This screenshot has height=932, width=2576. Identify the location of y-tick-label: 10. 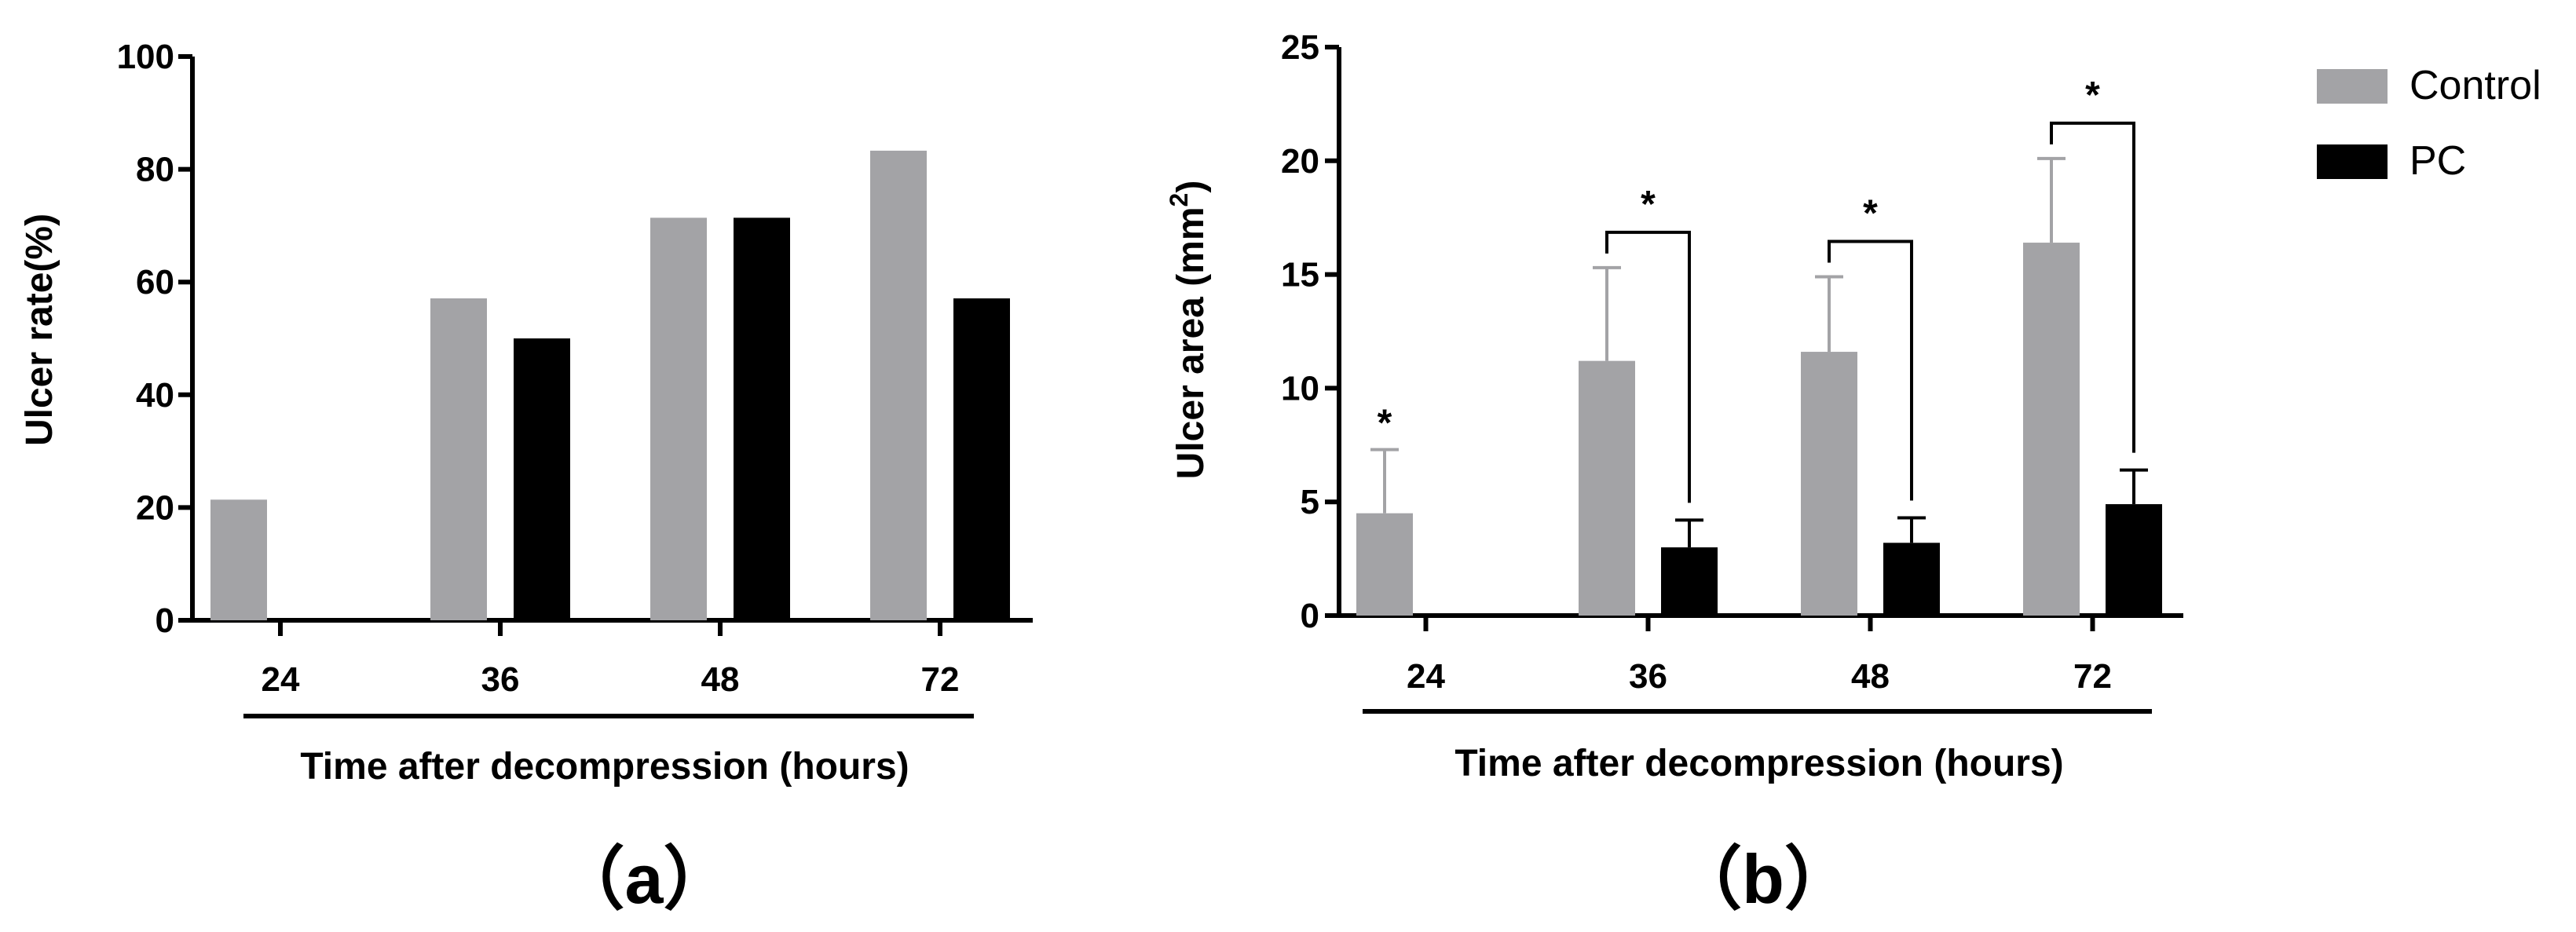
(1300, 388).